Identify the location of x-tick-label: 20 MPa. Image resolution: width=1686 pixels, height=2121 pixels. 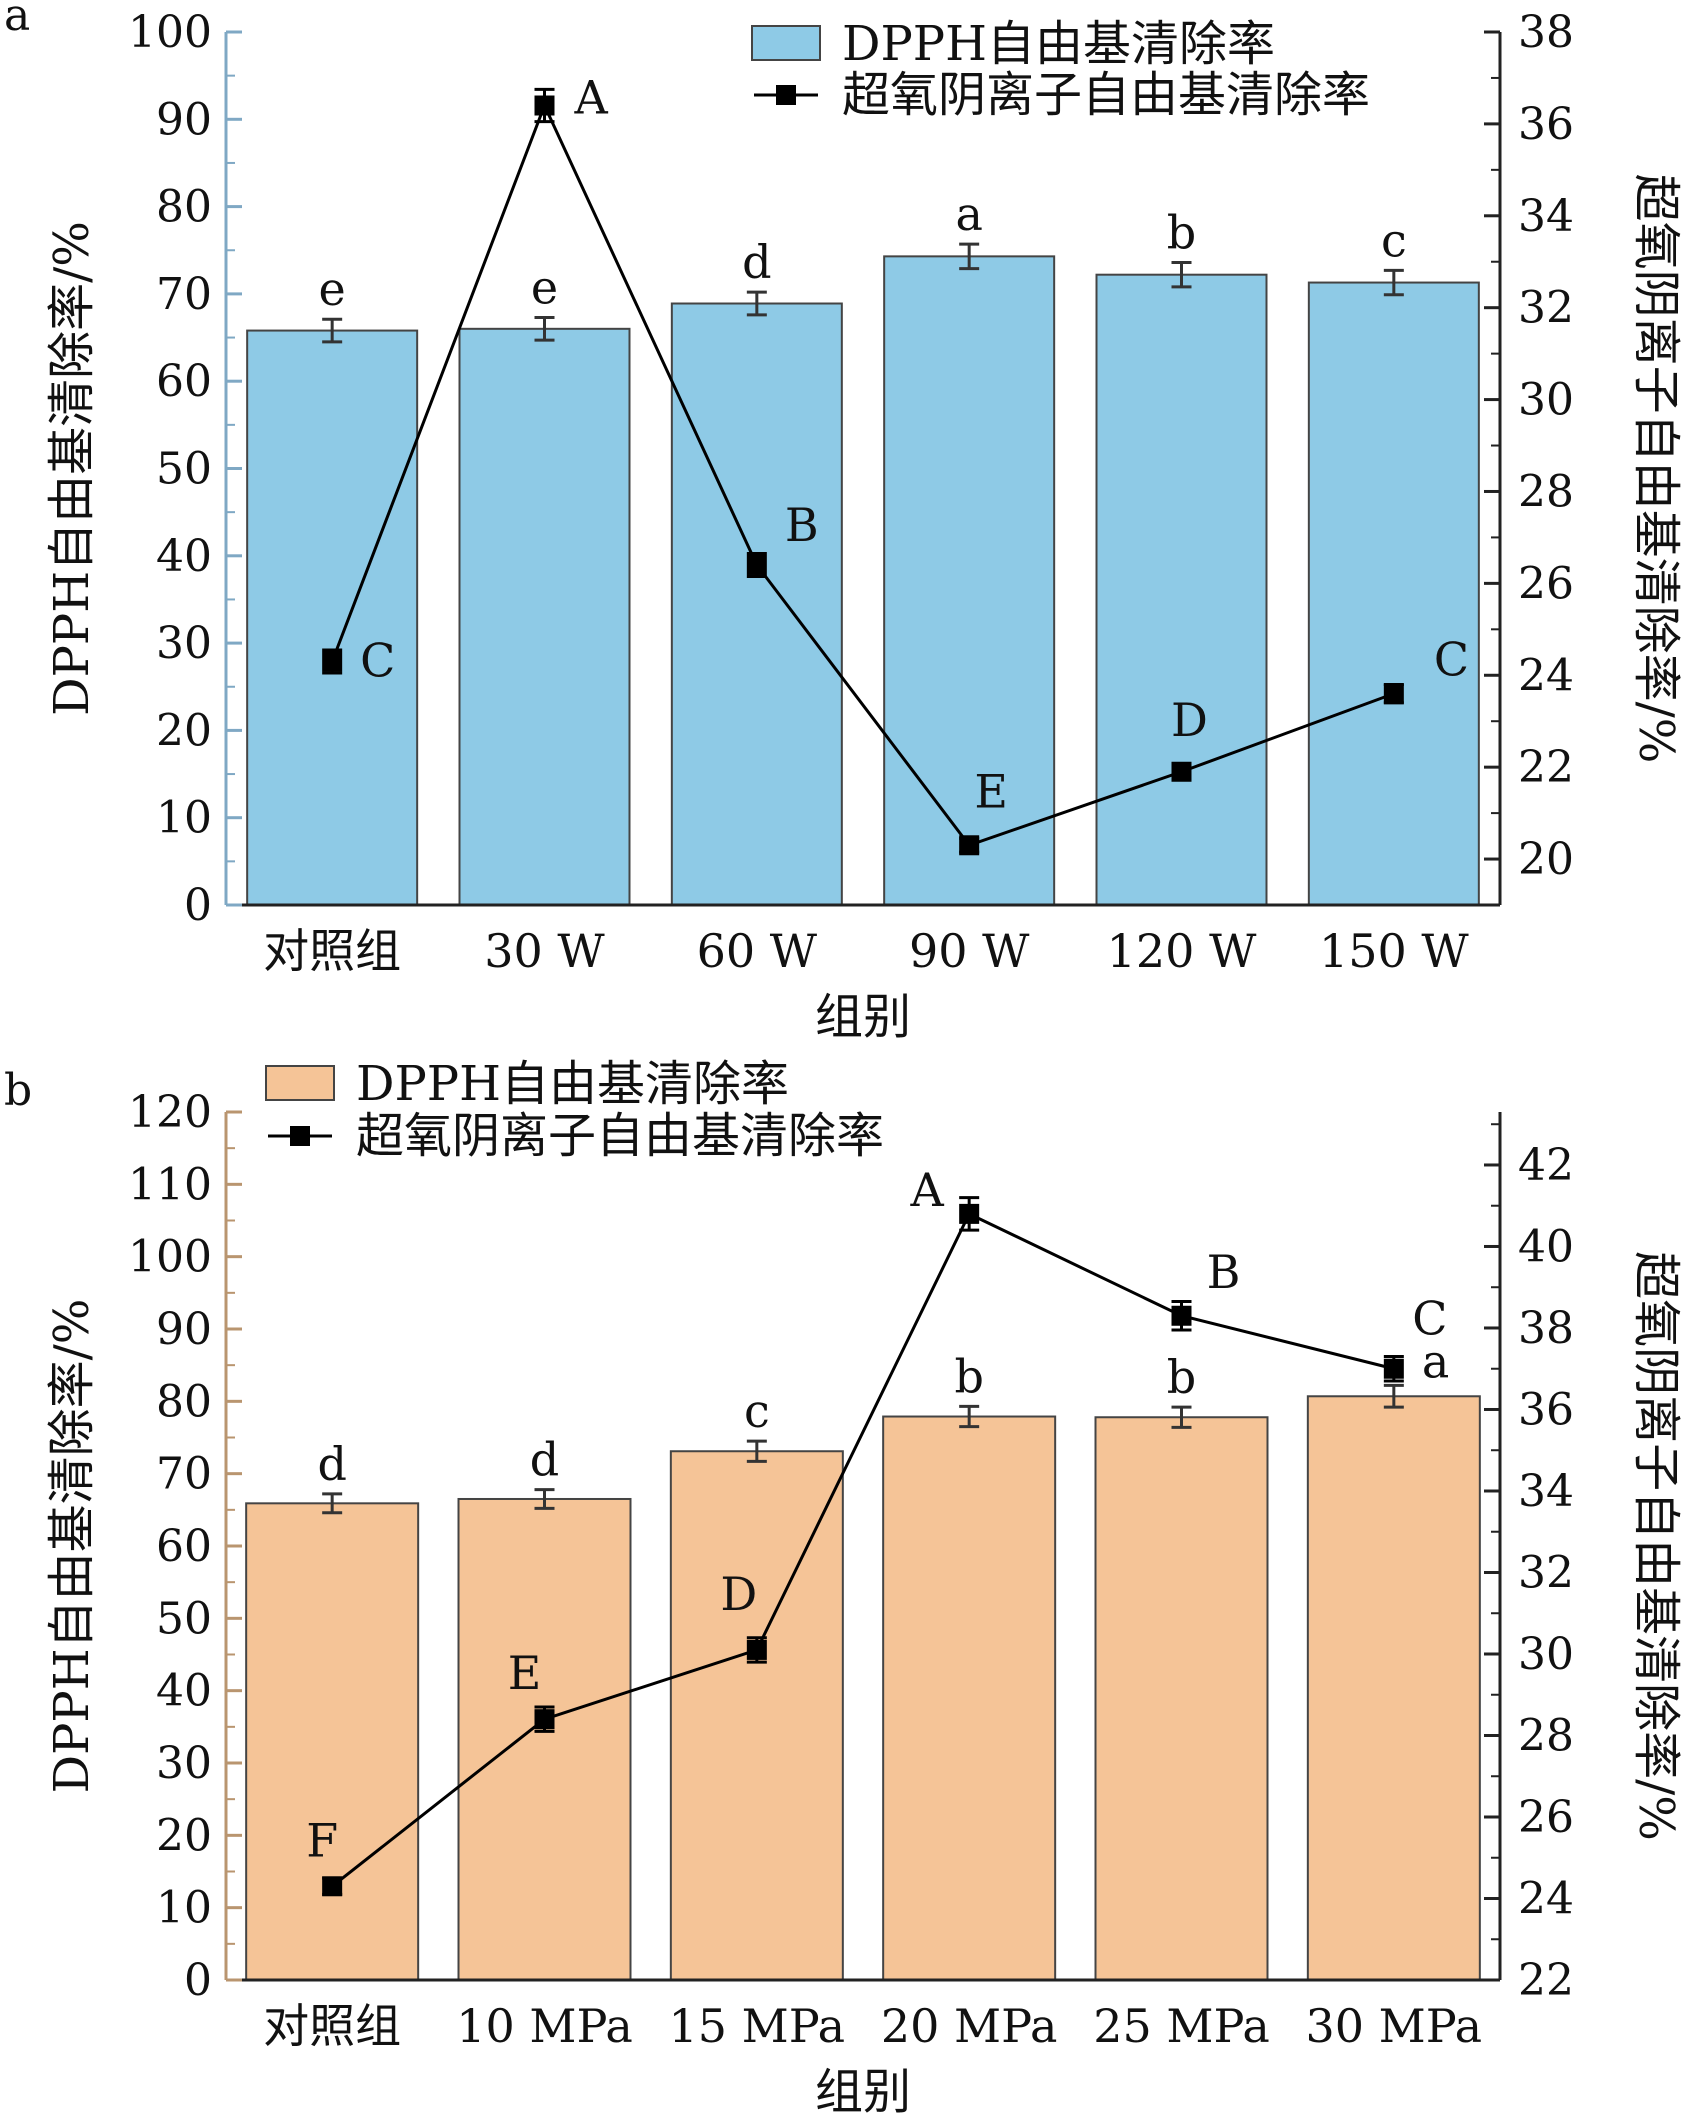
(969, 2026).